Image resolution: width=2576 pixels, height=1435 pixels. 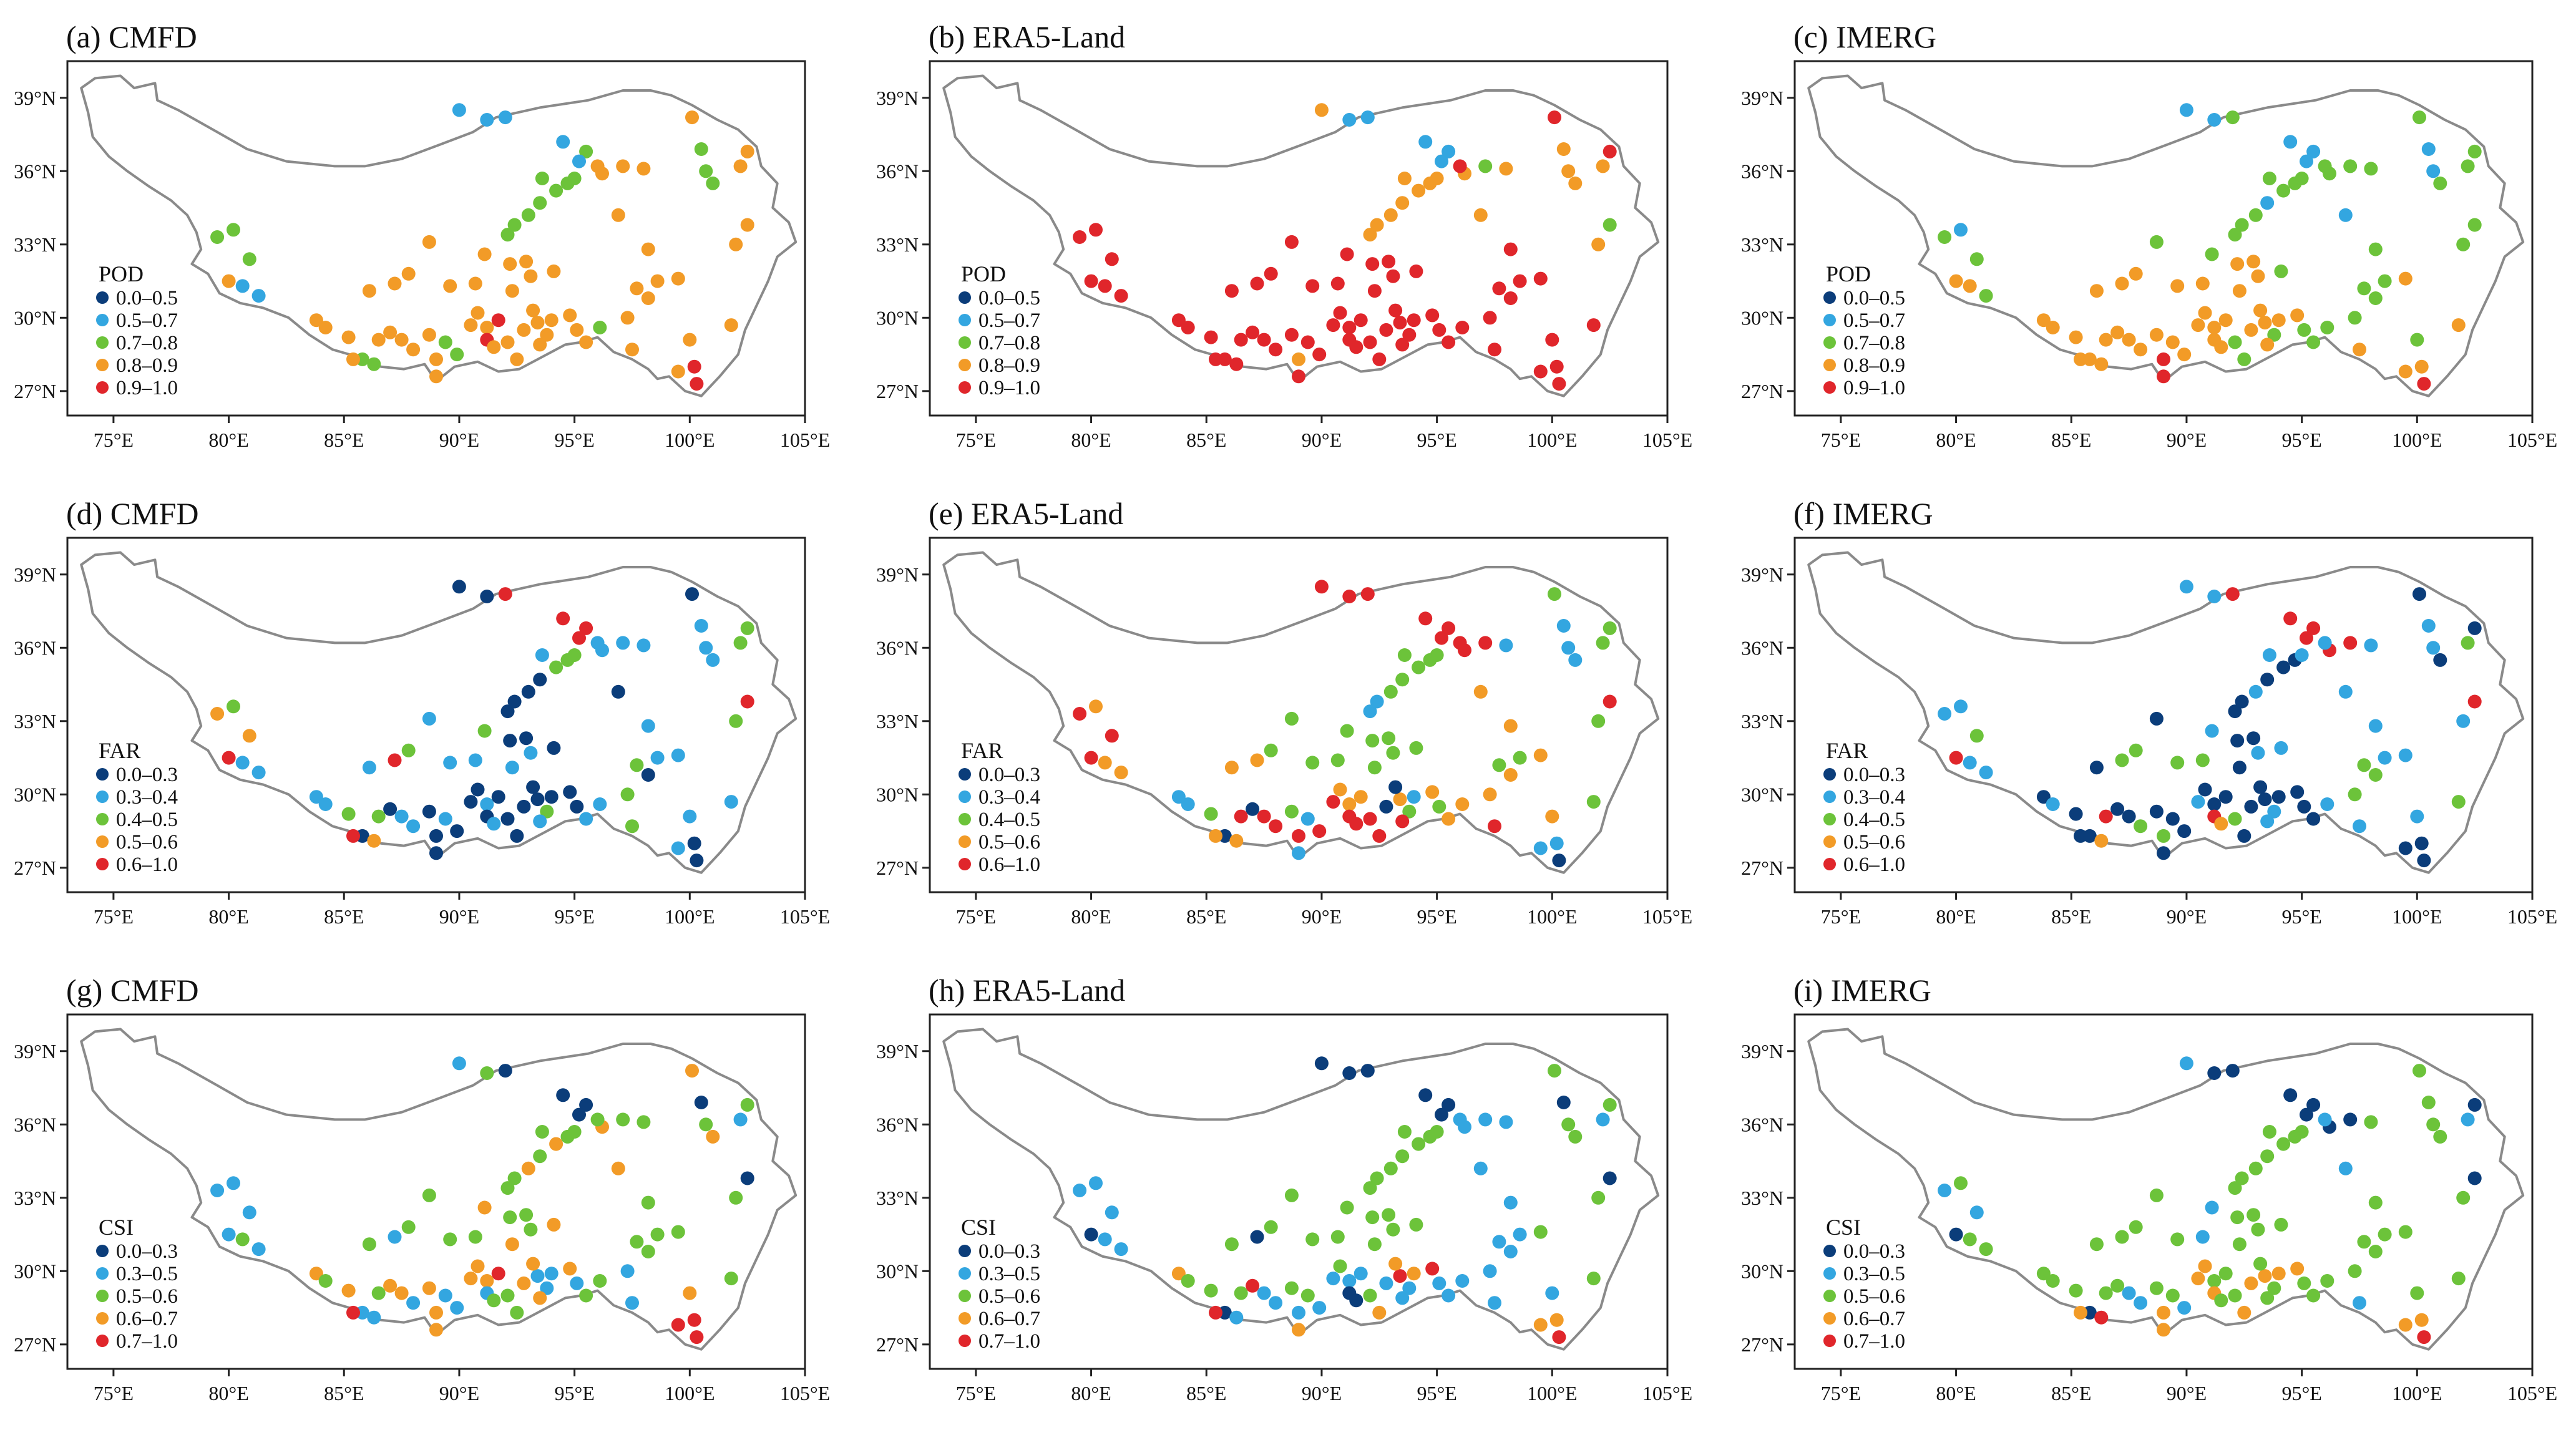 I want to click on y-tick-label: 36°N, so click(x=1762, y=1124).